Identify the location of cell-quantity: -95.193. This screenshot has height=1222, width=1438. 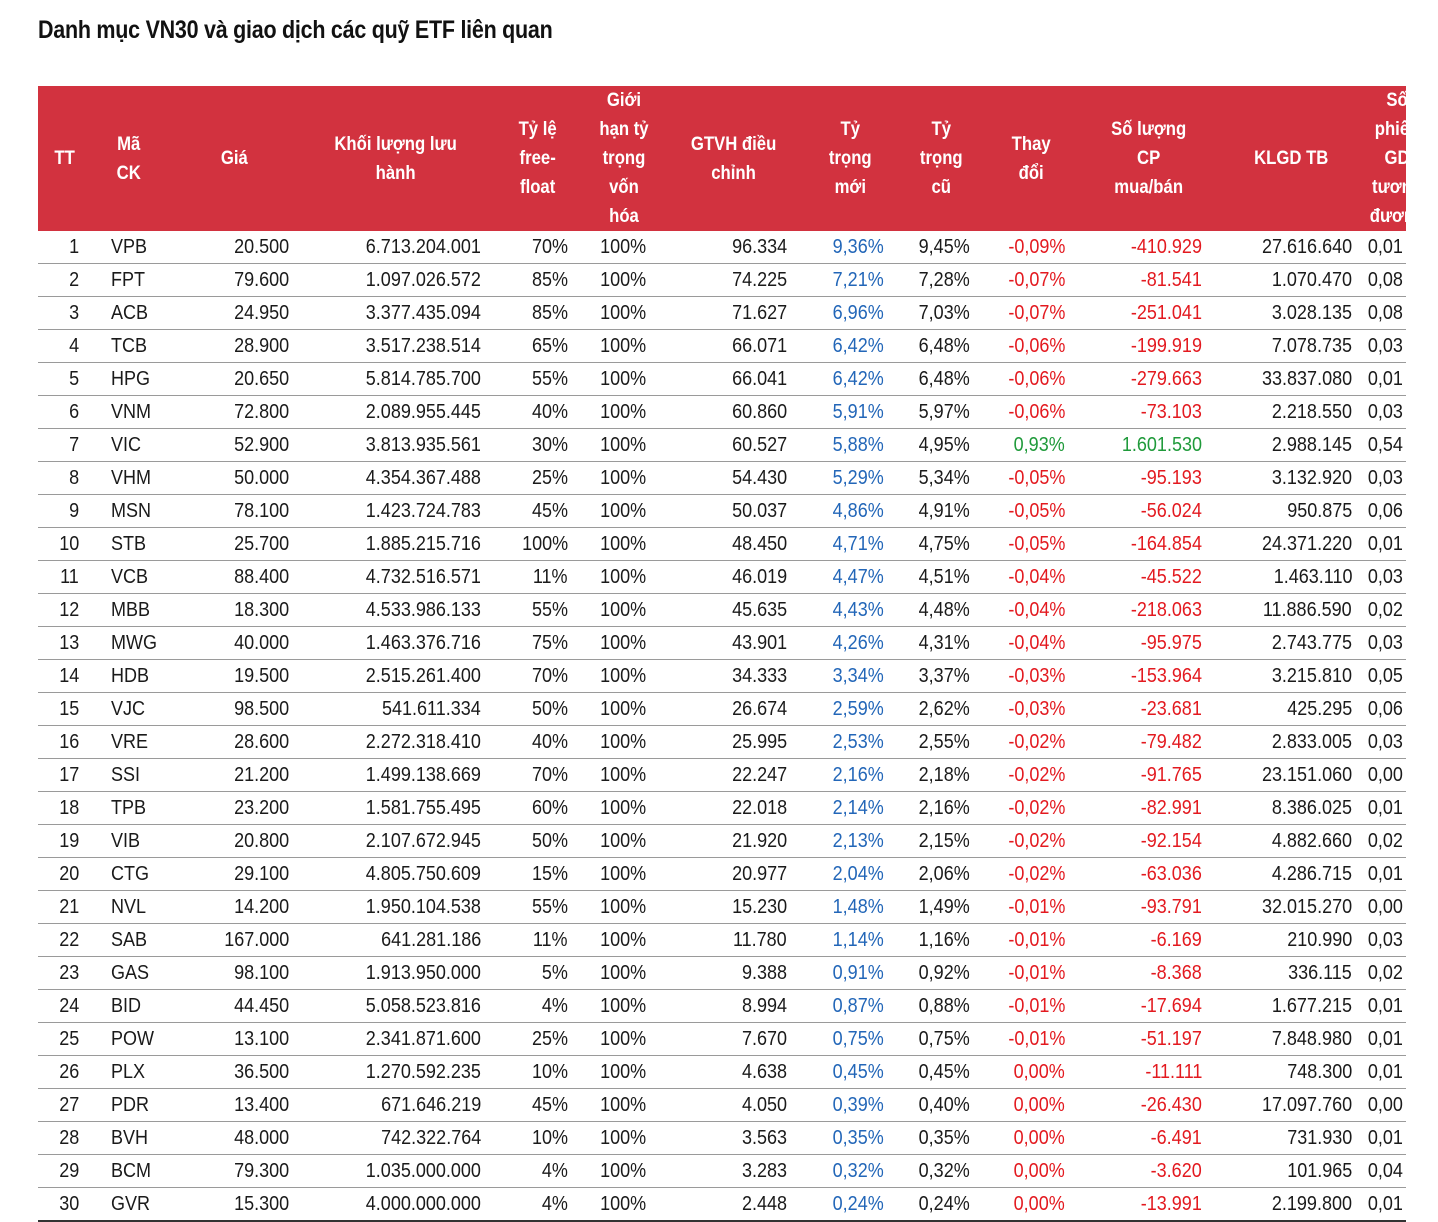
(1148, 478).